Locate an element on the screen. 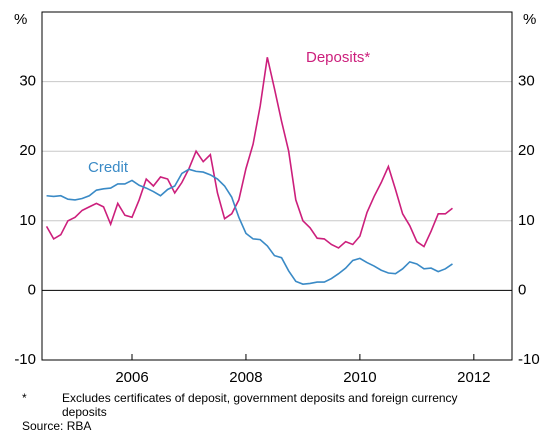 The image size is (548, 432). y2-tick-label: 0 is located at coordinates (522, 289).